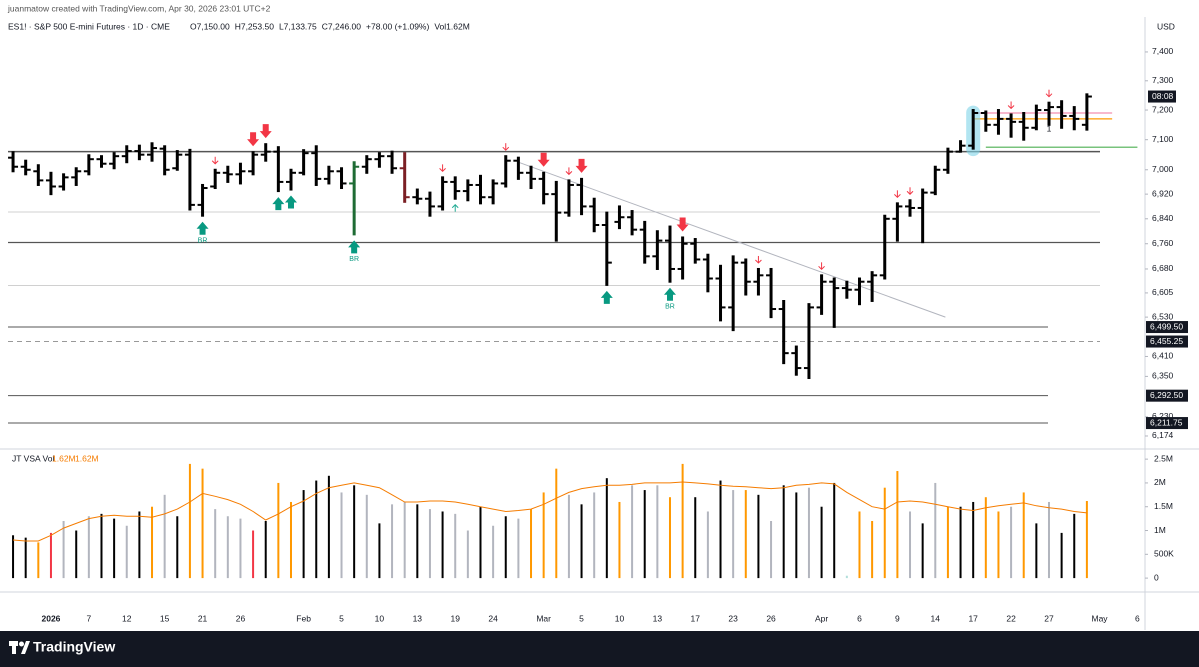  Describe the element at coordinates (1137, 618) in the screenshot. I see `x-tick-label: 6` at that location.